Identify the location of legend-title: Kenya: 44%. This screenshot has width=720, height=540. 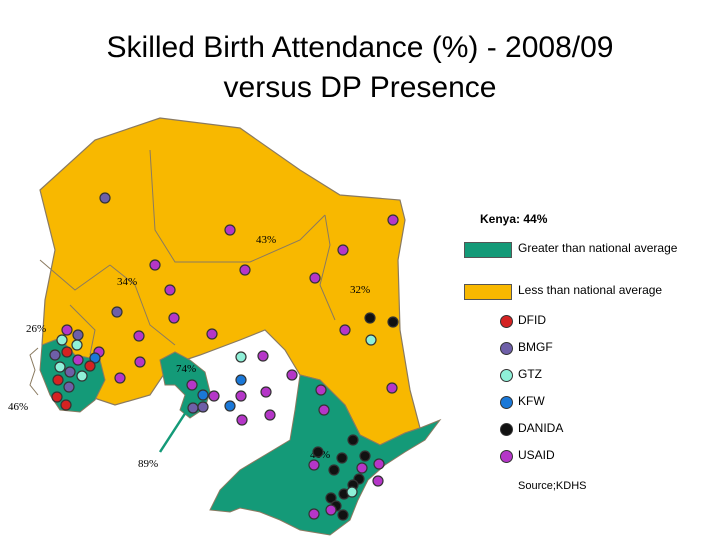
(514, 219).